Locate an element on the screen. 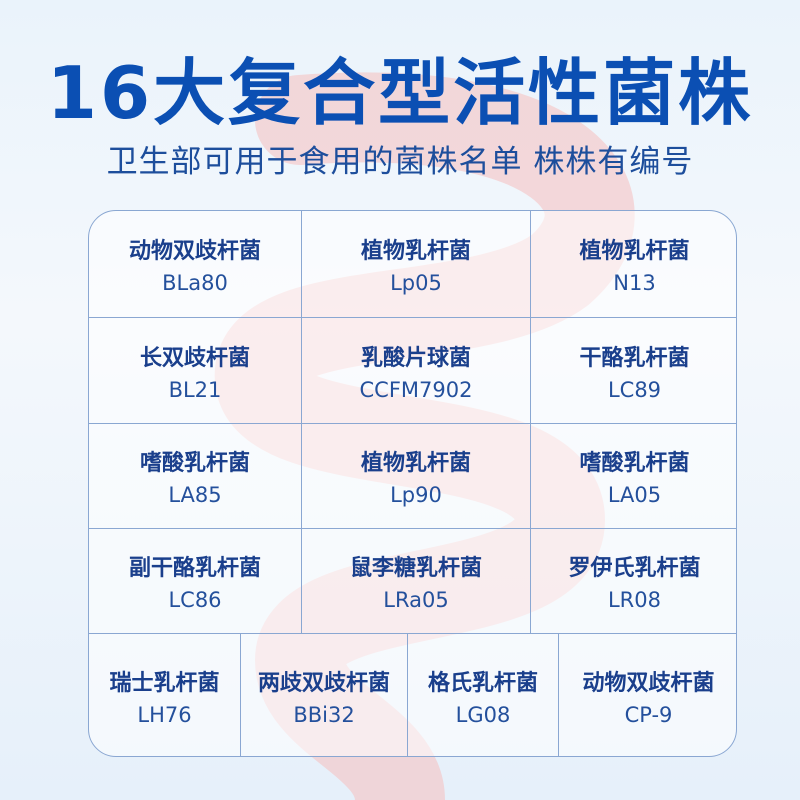 This screenshot has width=800, height=800. strain-cell: 植物乳杆菌 Lp05 is located at coordinates (416, 264).